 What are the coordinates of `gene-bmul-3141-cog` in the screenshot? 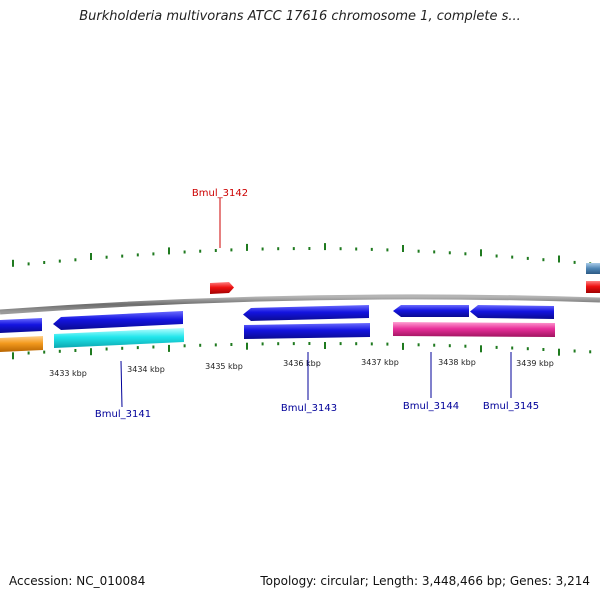 It's located at (119, 338).